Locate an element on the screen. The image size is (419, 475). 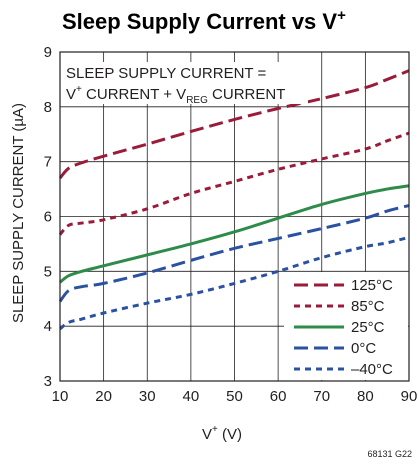
x-tick-label: 40 is located at coordinates (191, 396).